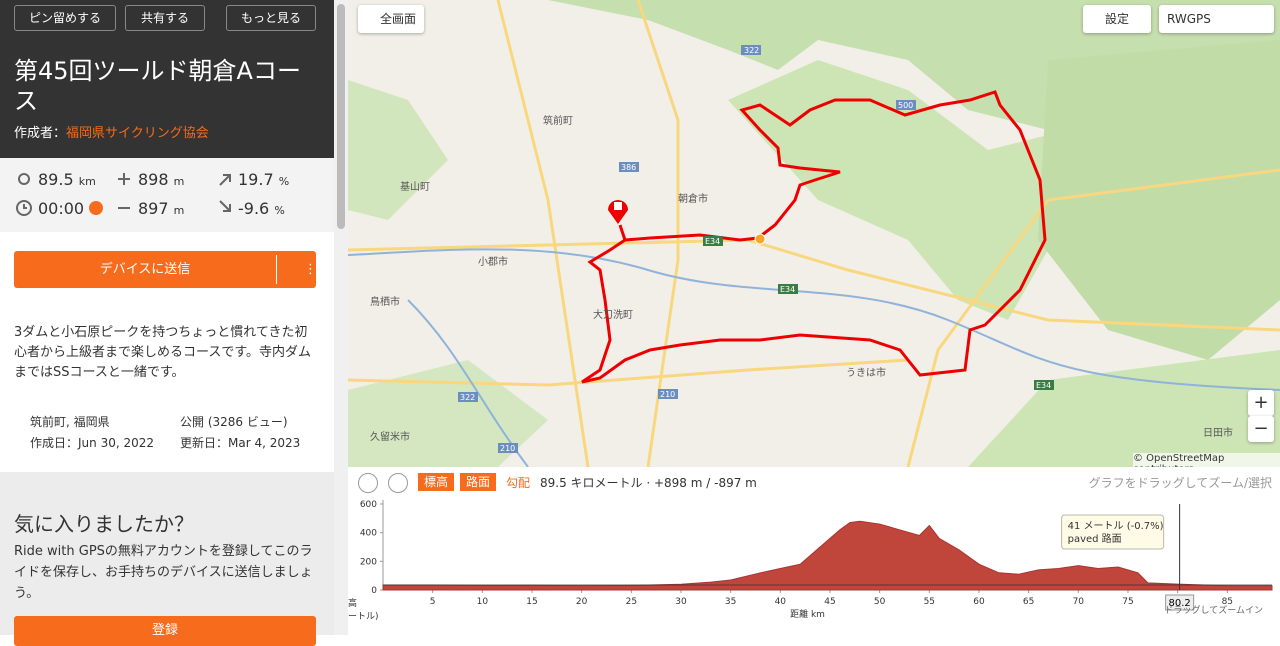  What do you see at coordinates (1227, 602) in the screenshot?
I see `x-tick-label: 85` at bounding box center [1227, 602].